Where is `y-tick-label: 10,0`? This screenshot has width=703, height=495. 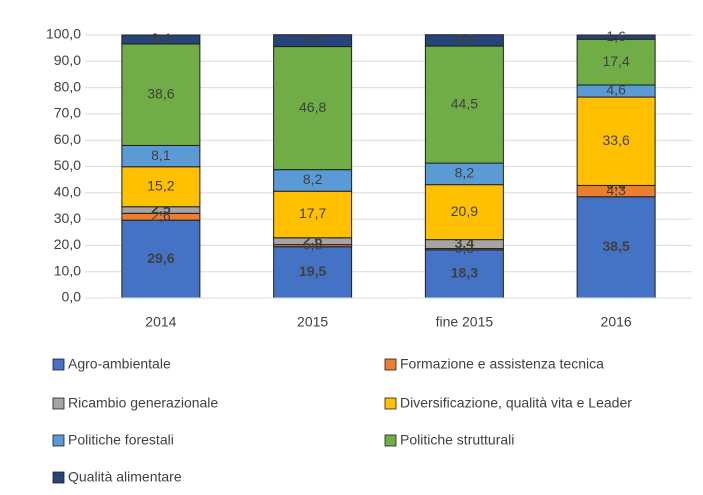 y-tick-label: 10,0 is located at coordinates (67, 270).